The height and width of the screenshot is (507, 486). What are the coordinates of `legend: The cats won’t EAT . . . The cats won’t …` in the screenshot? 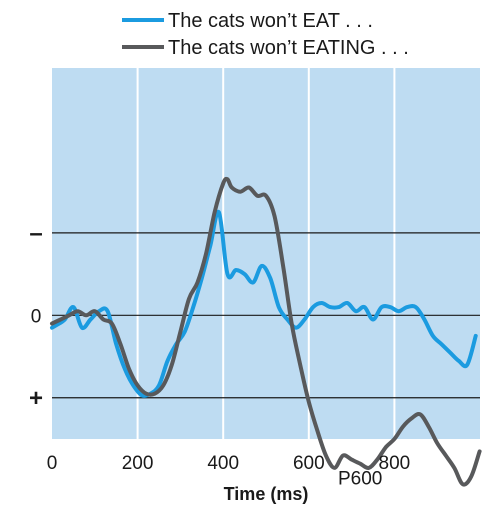 It's located at (265, 34).